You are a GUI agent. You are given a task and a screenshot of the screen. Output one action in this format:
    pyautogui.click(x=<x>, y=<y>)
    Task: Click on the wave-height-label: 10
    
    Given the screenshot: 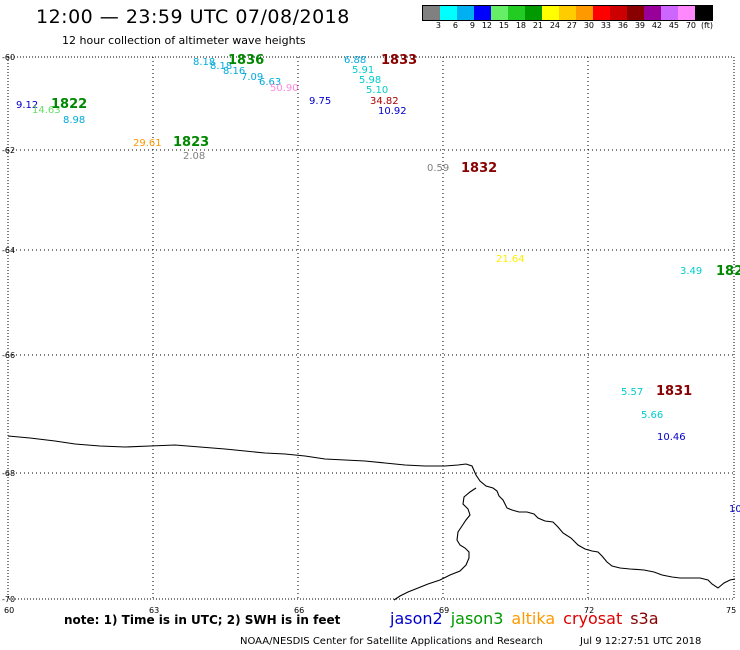 What is the action you would take?
    pyautogui.click(x=734, y=509)
    